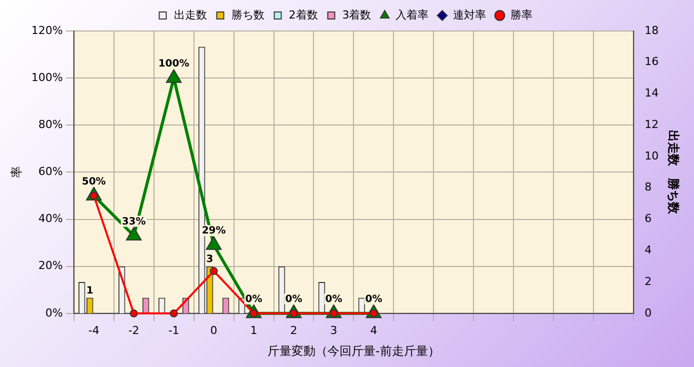 This screenshot has width=694, height=367. What do you see at coordinates (174, 330) in the screenshot?
I see `x-tick-label: -1` at bounding box center [174, 330].